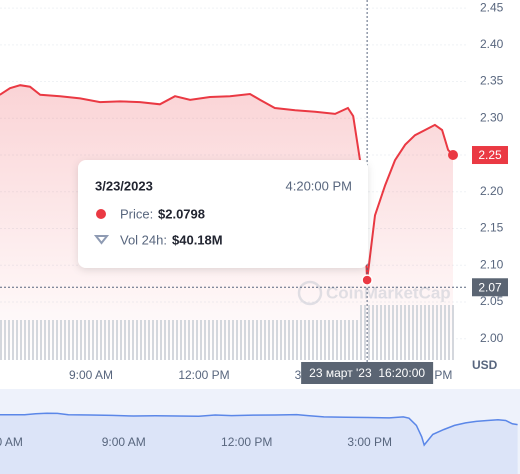 The height and width of the screenshot is (474, 520). I want to click on crosshair-y-label: 2.07, so click(490, 287).